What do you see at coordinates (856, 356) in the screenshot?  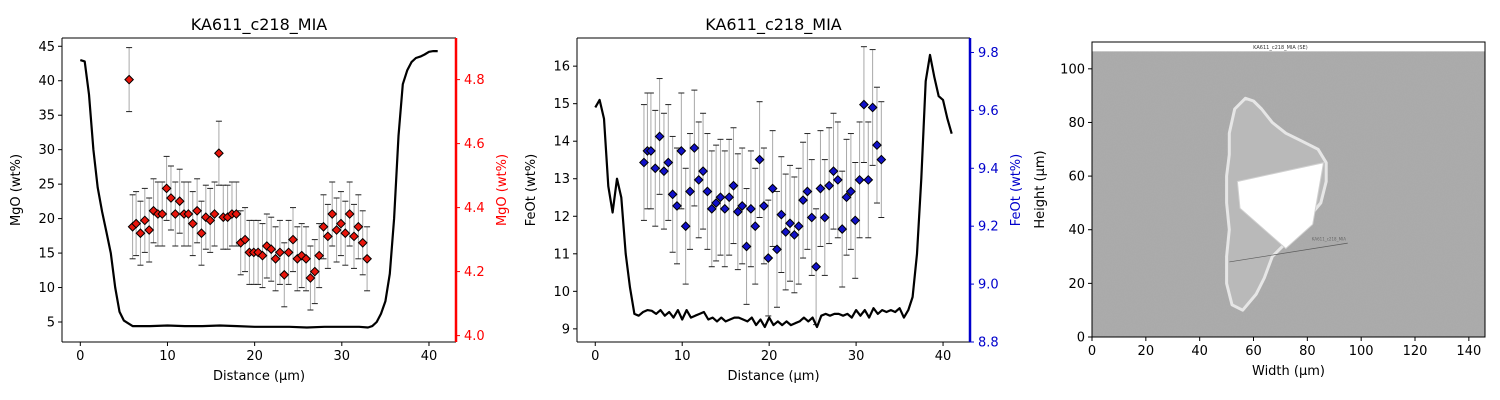 I see `x-tick-label: 30` at bounding box center [856, 356].